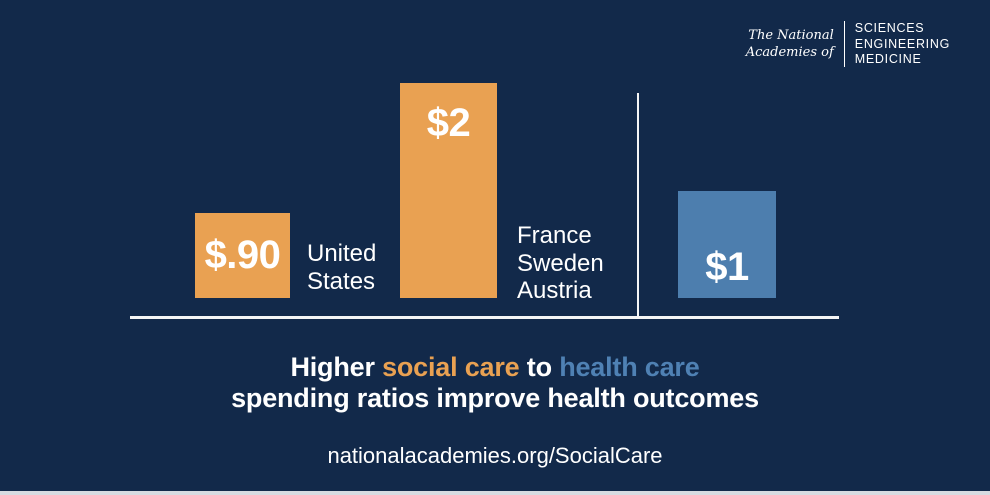 Image resolution: width=990 pixels, height=495 pixels. Describe the element at coordinates (342, 253) in the screenshot. I see `category-line: United` at that location.